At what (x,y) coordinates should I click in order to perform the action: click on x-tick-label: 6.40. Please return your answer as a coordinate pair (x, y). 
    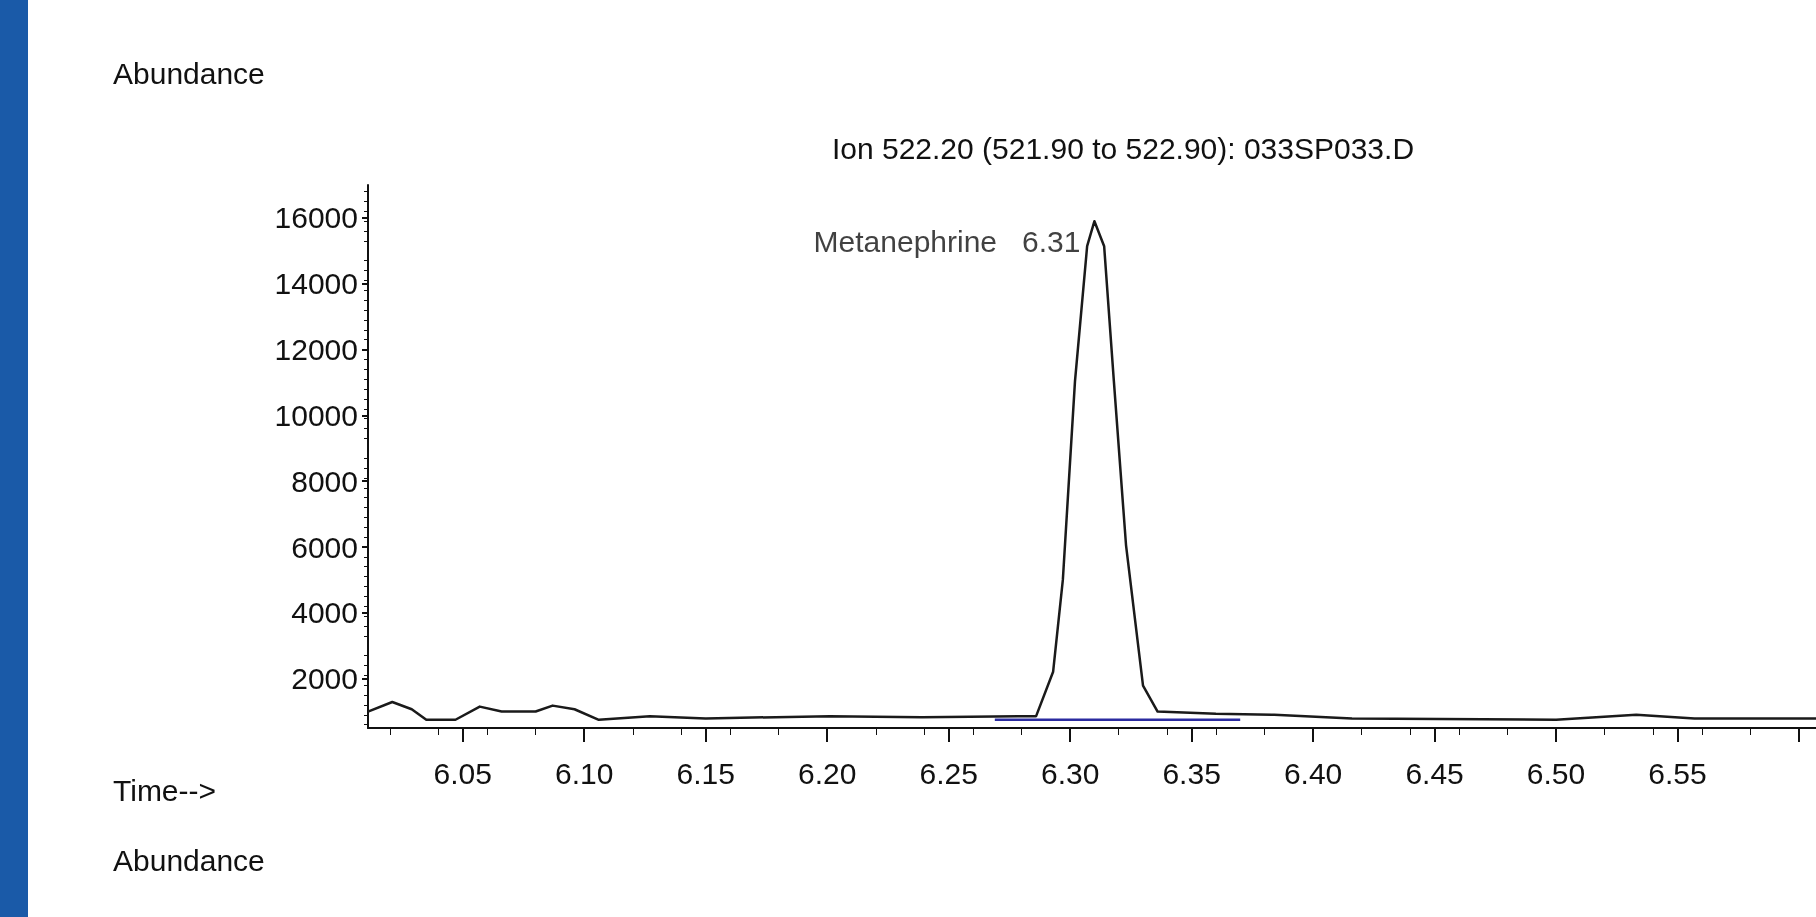
    Looking at the image, I should click on (1313, 773).